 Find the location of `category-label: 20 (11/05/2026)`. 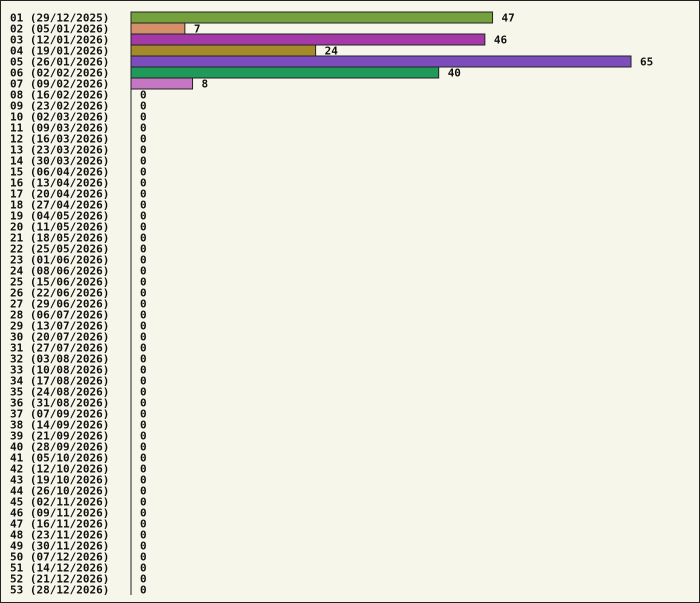

category-label: 20 (11/05/2026) is located at coordinates (59, 227).